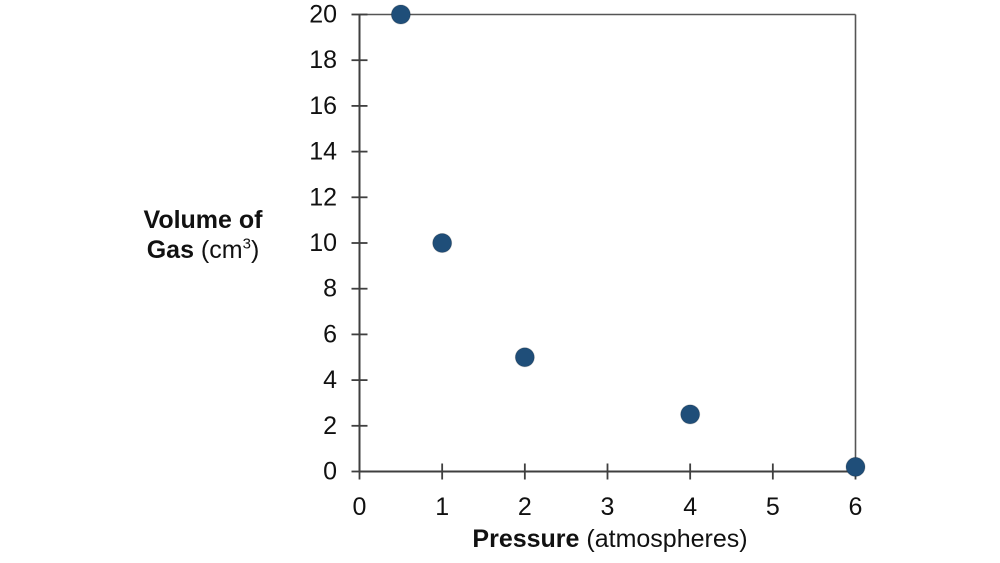 The image size is (1000, 563). What do you see at coordinates (690, 507) in the screenshot?
I see `x-tick-label: 4` at bounding box center [690, 507].